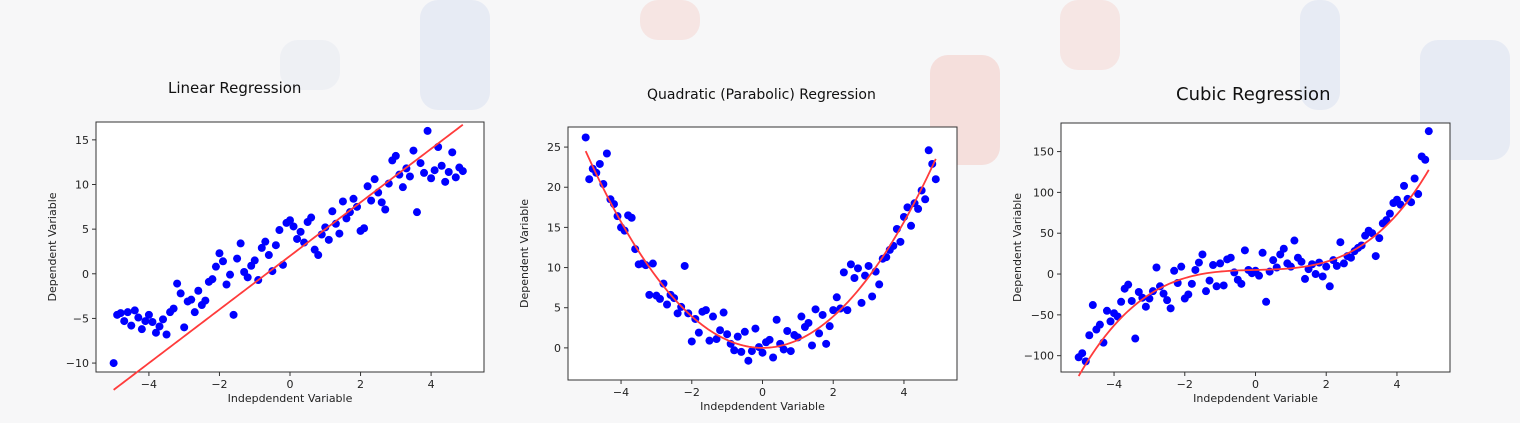  Describe the element at coordinates (762, 406) in the screenshot. I see `x-axis-label: Indepdendent Variable` at that location.